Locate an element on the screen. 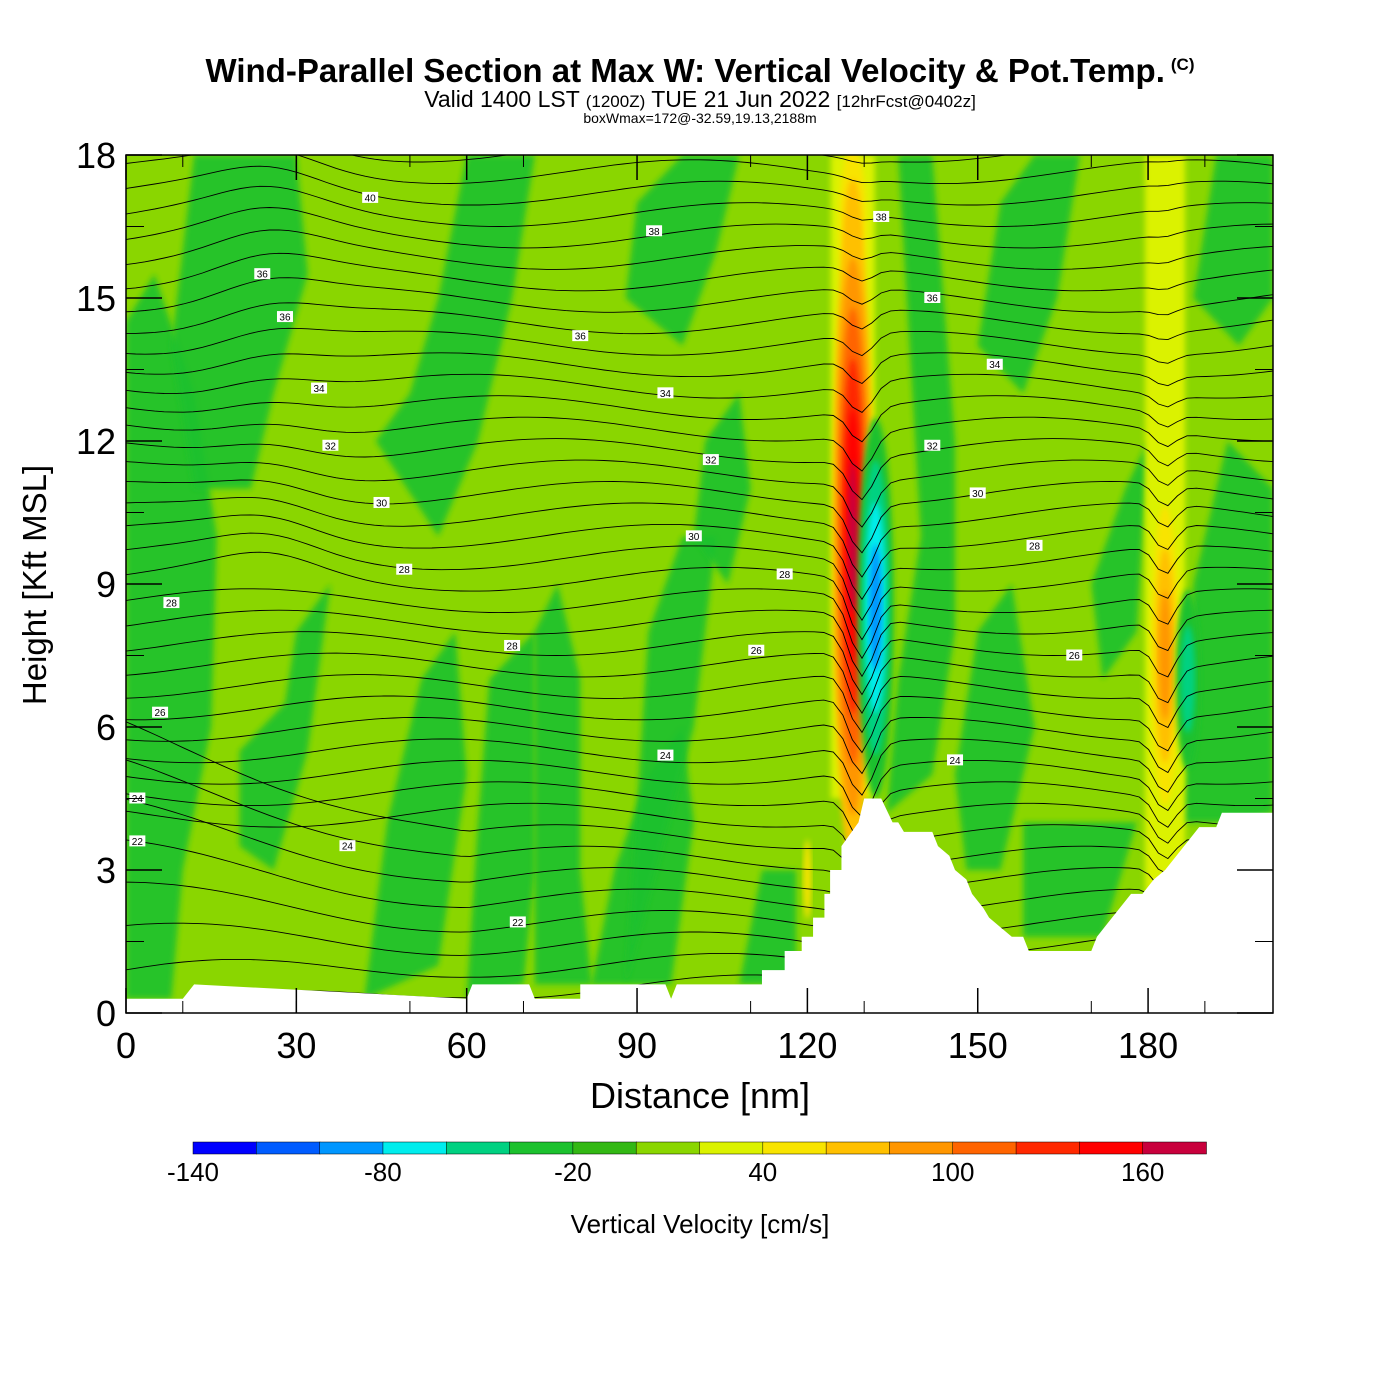 The height and width of the screenshot is (1400, 1400). contour-label: 36 is located at coordinates (580, 336).